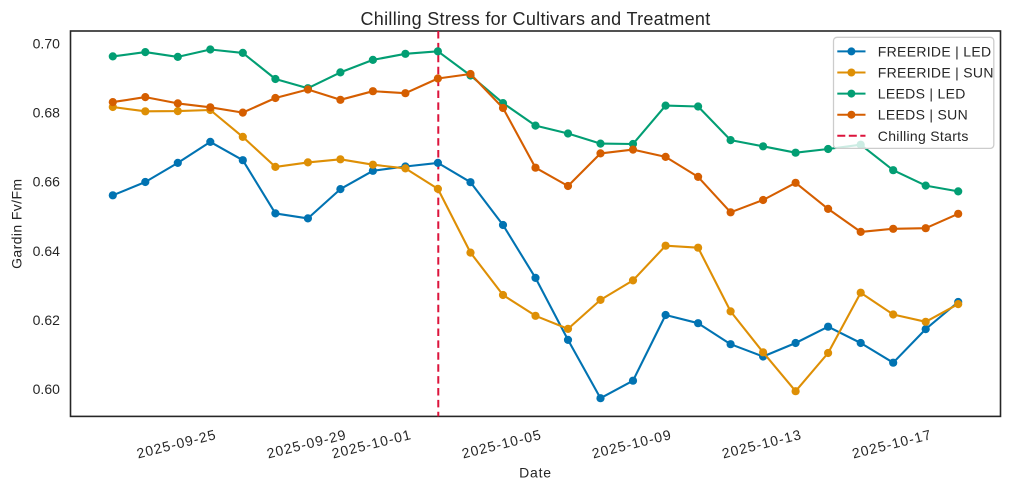 The height and width of the screenshot is (495, 1010). Describe the element at coordinates (46, 251) in the screenshot. I see `svg-text: 0.64` at that location.